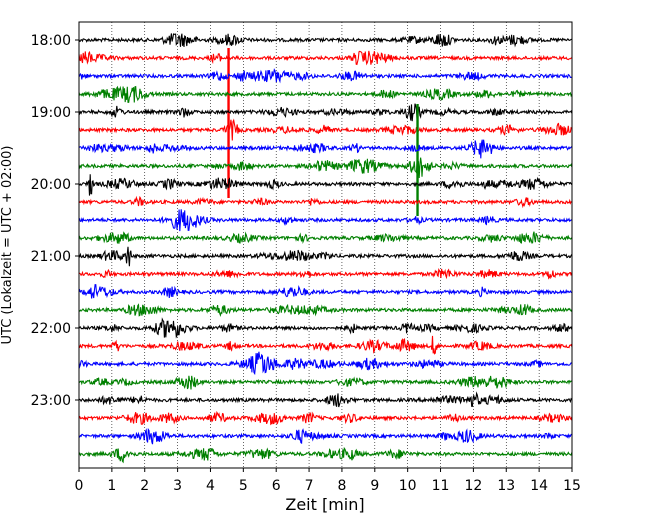  I want to click on x-tick-label: 0, so click(79, 486).